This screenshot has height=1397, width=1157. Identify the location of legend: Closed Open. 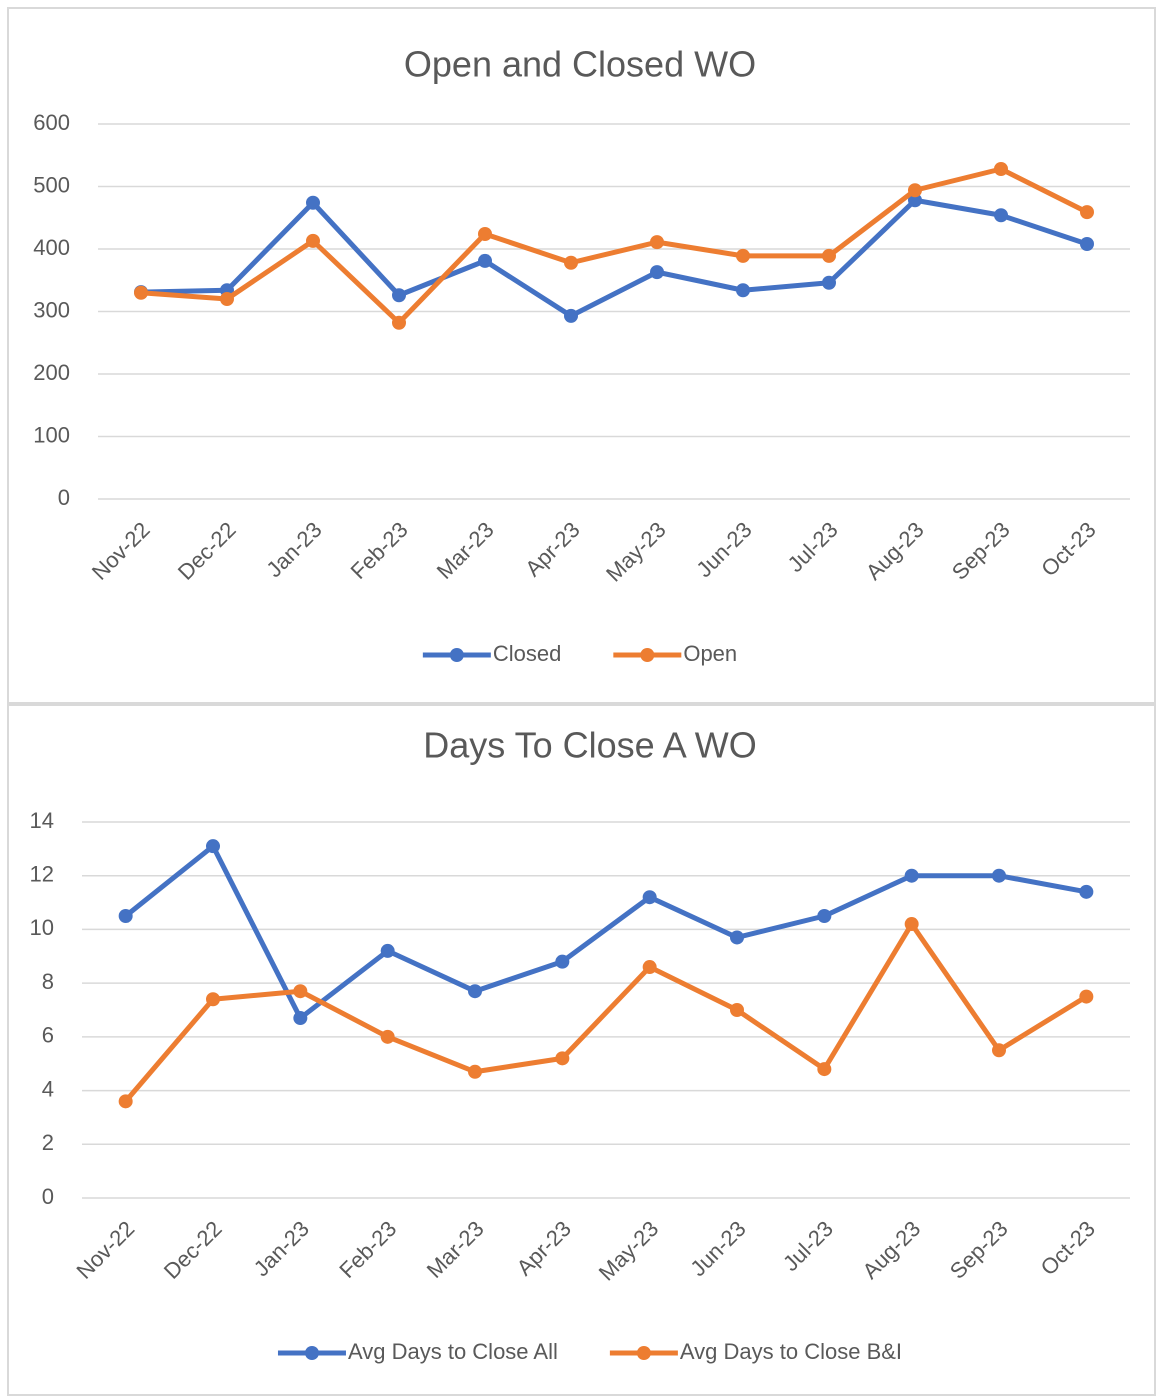
(579, 653).